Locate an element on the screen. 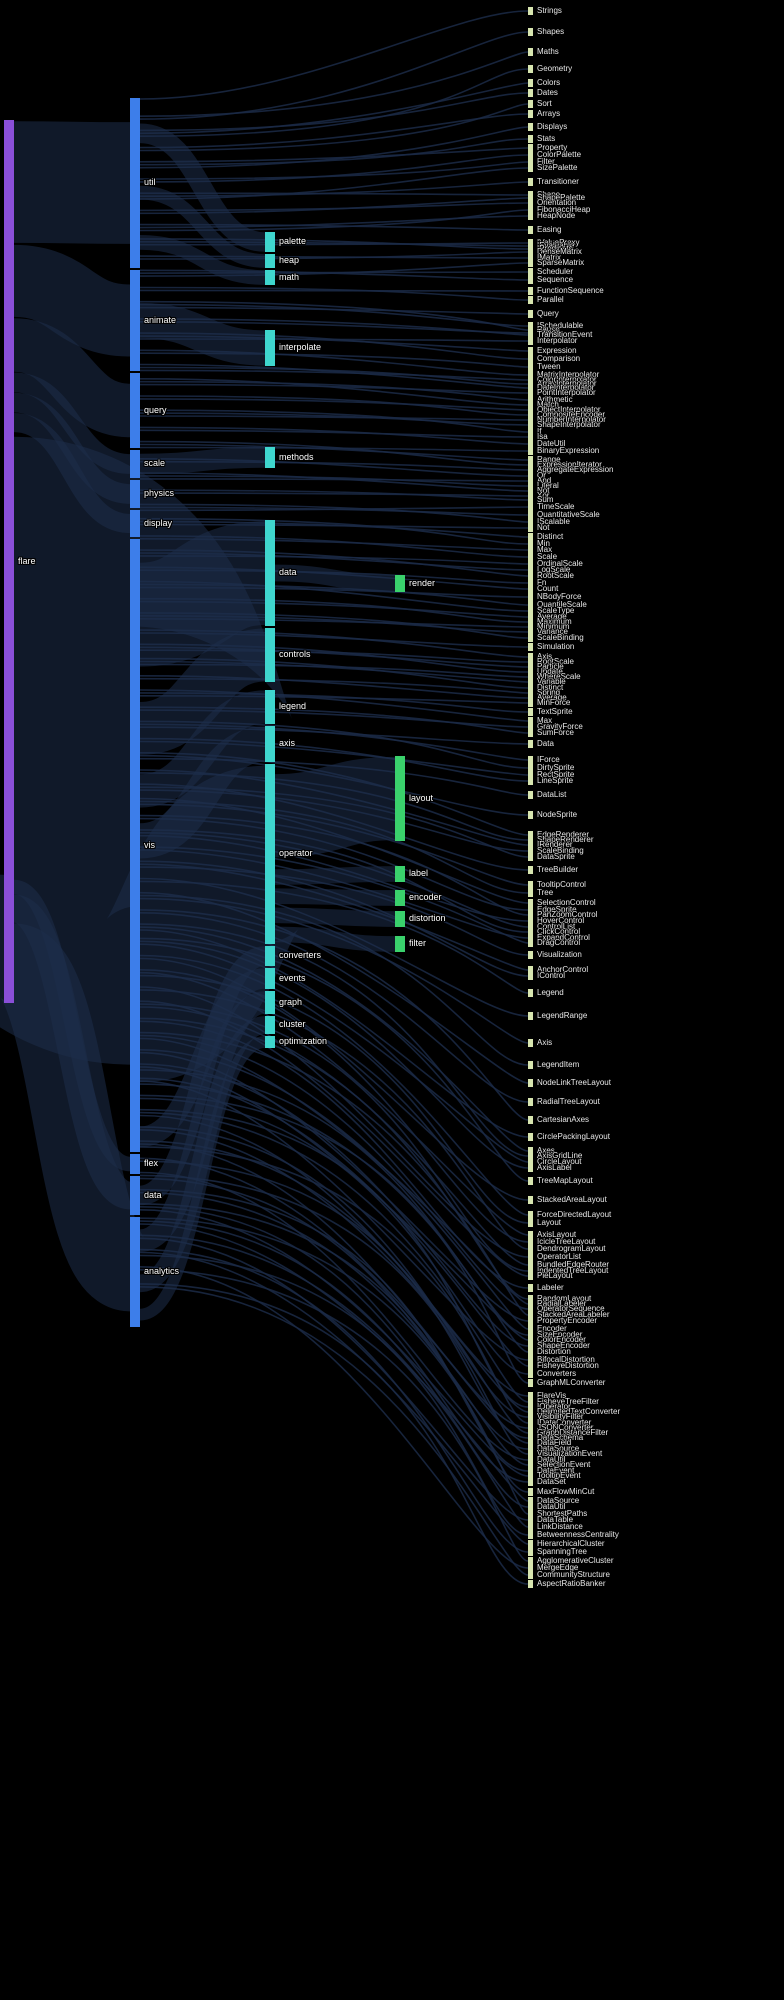 This screenshot has width=784, height=2000. sankey-node-encoder is located at coordinates (400, 898).